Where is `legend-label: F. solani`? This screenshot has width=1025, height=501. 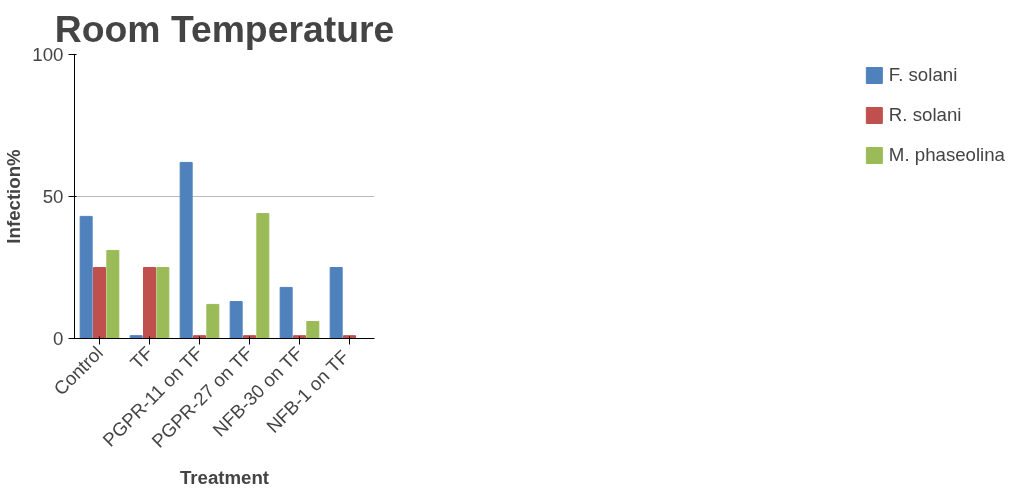 legend-label: F. solani is located at coordinates (923, 75).